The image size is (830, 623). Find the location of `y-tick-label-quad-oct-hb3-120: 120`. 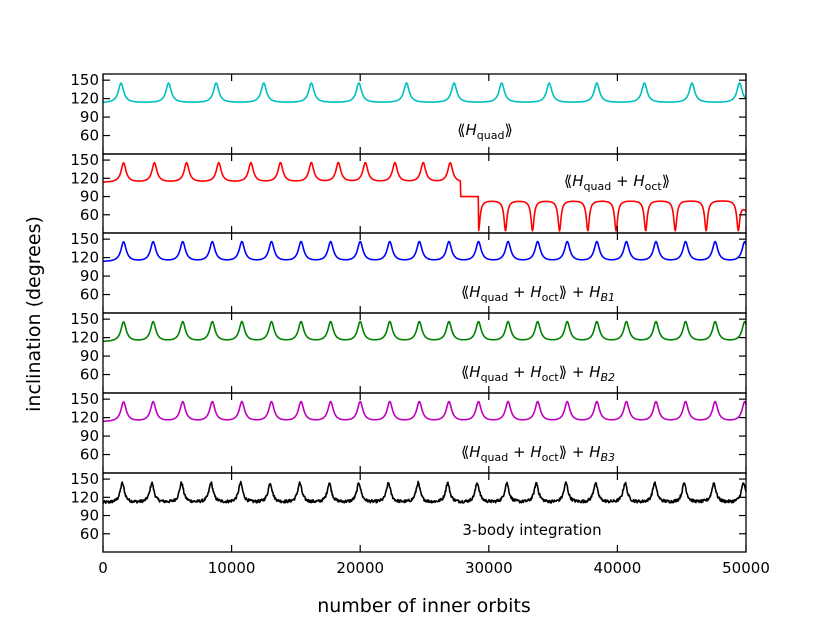

y-tick-label-quad-oct-hb3-120: 120 is located at coordinates (84, 418).